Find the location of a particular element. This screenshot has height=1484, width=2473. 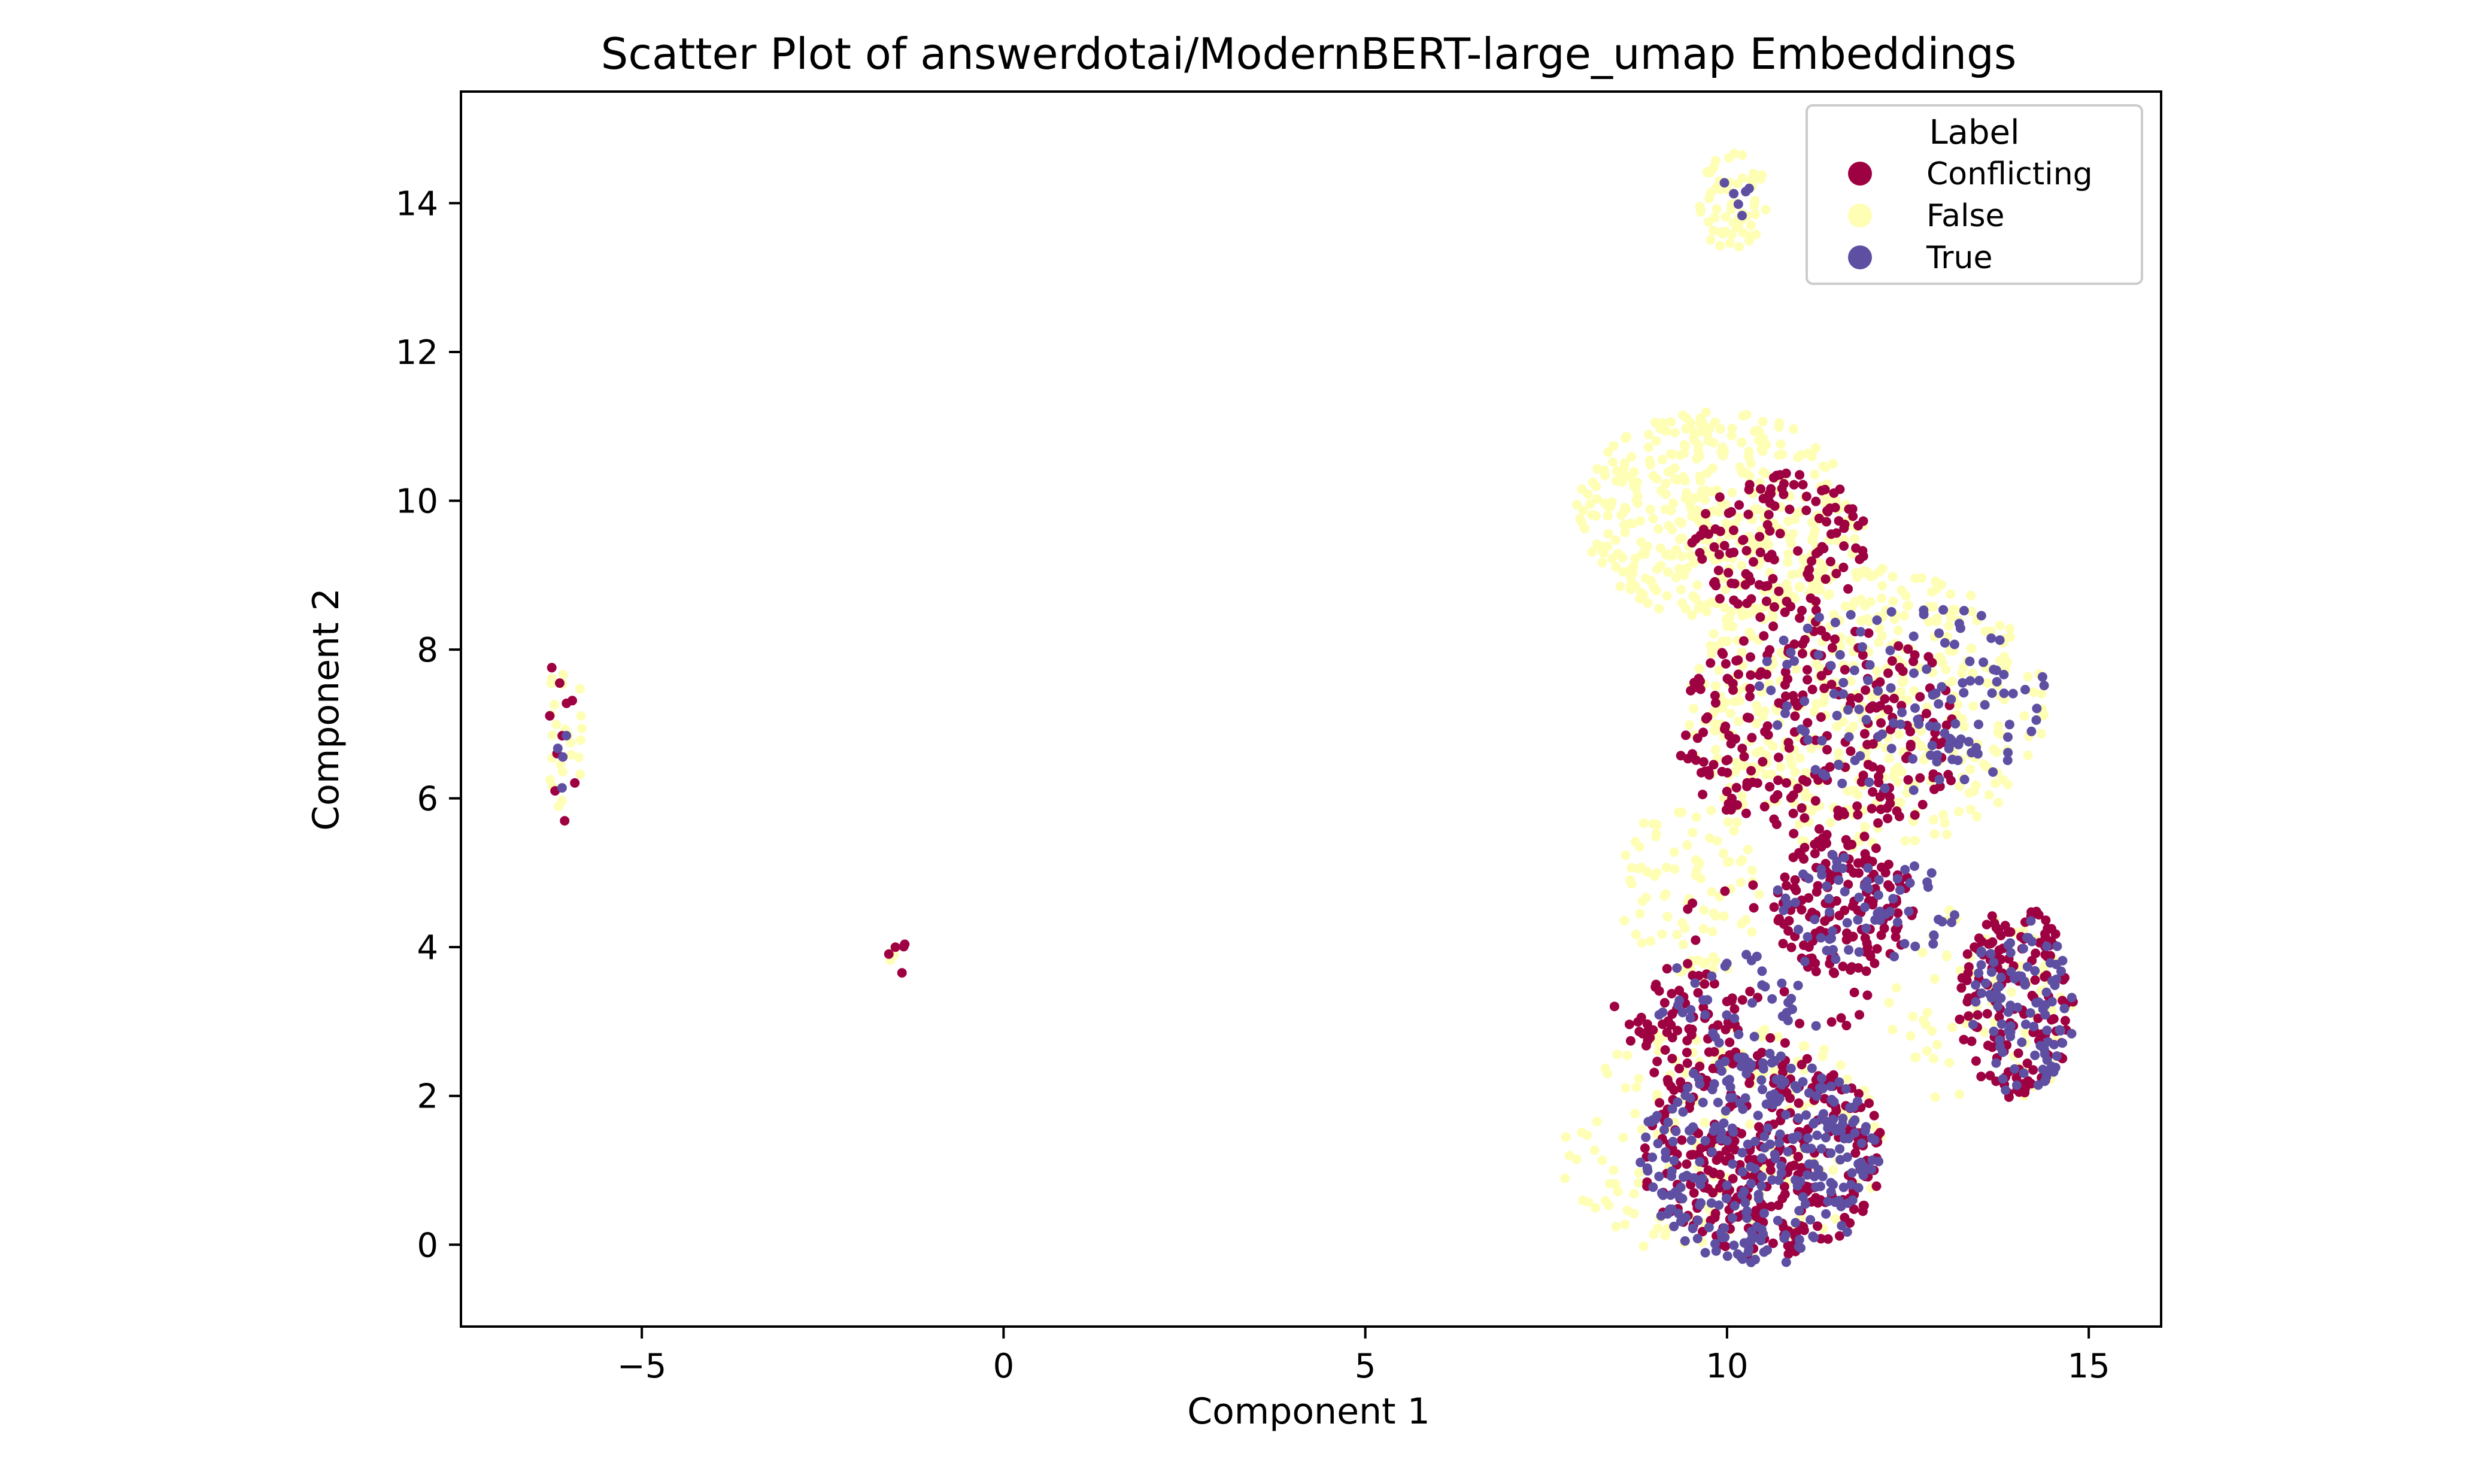

y-tick-label: 12 is located at coordinates (417, 352).